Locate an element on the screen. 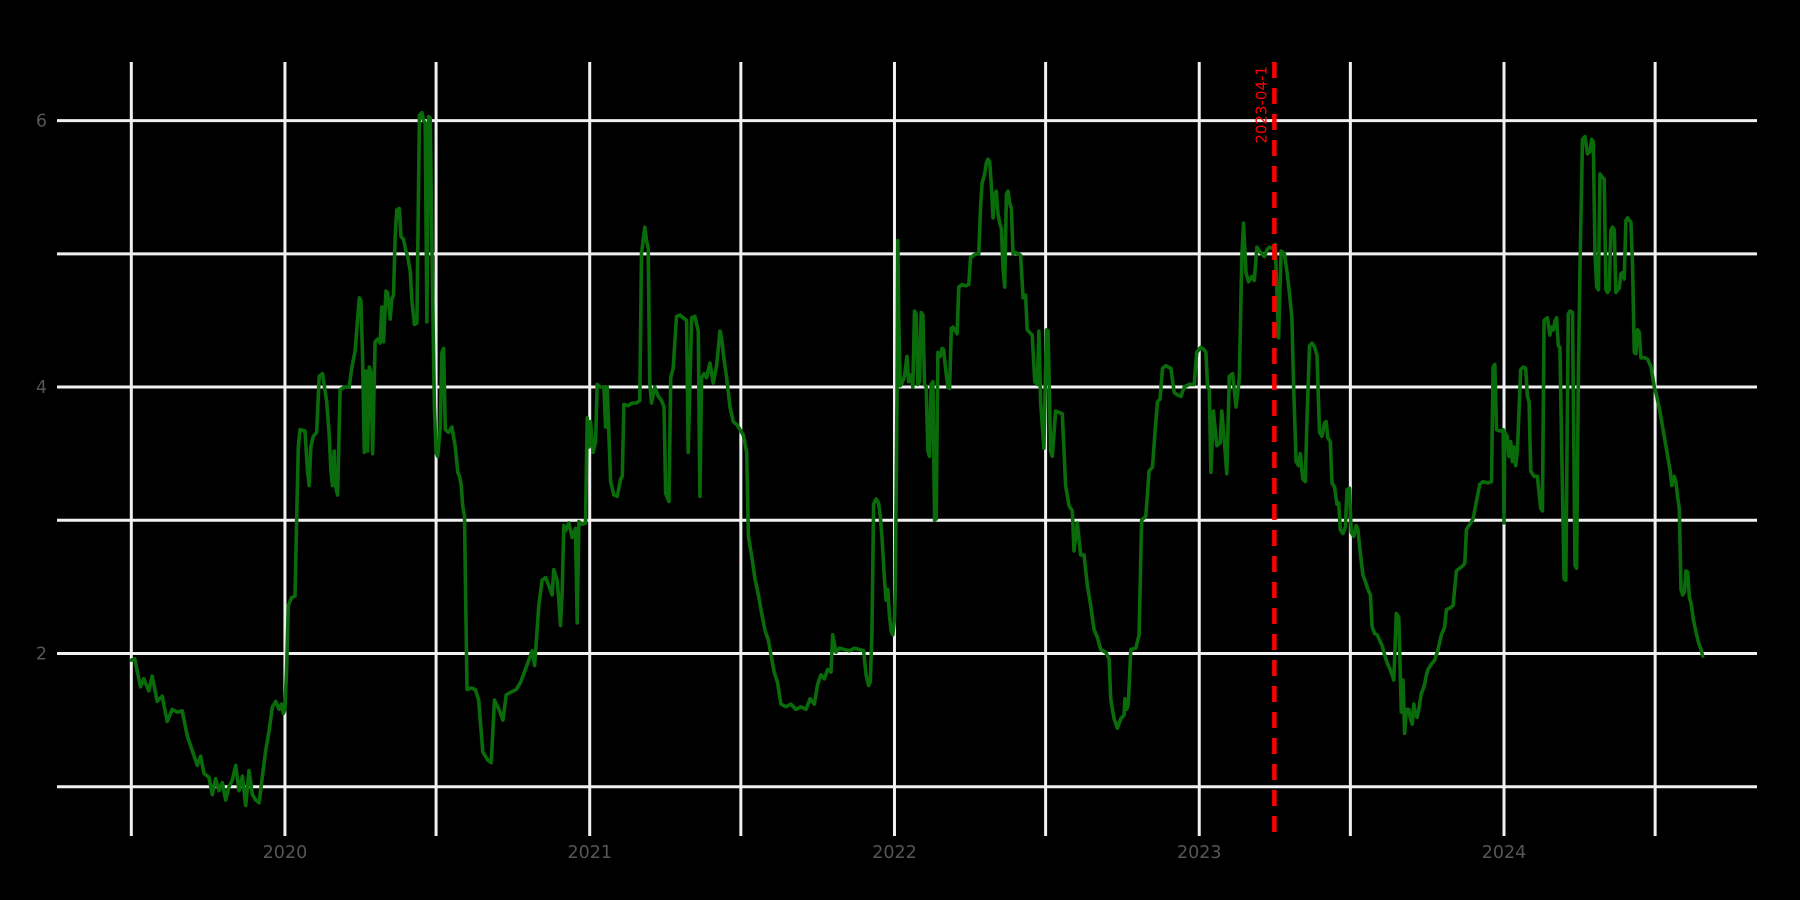  y-axis-tick-labels: 2 4 6 is located at coordinates (41, 388).